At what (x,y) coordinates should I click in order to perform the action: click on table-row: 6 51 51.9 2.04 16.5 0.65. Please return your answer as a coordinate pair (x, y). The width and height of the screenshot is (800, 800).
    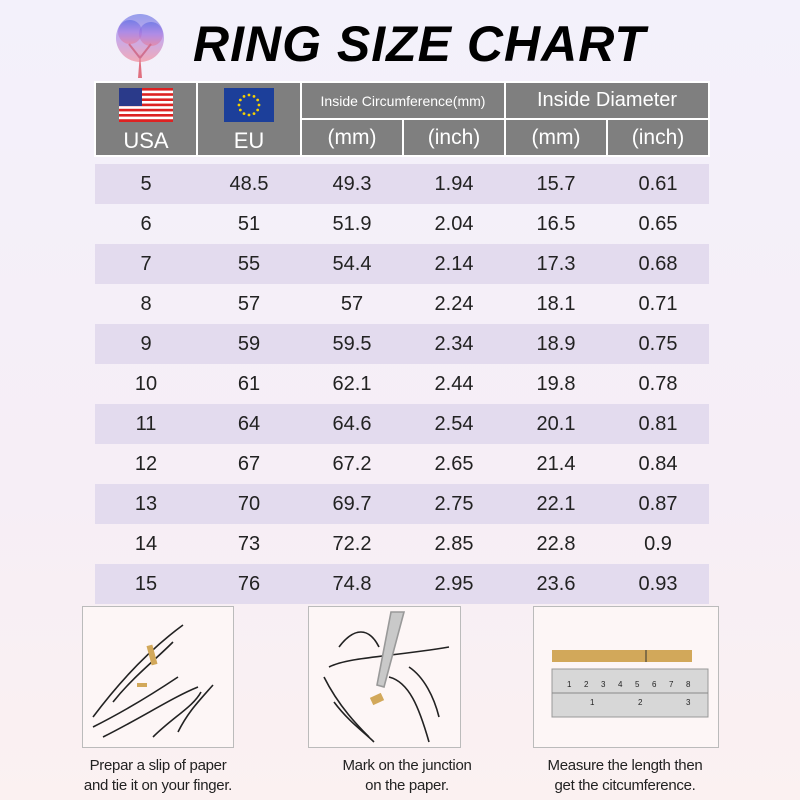
    Looking at the image, I should click on (402, 224).